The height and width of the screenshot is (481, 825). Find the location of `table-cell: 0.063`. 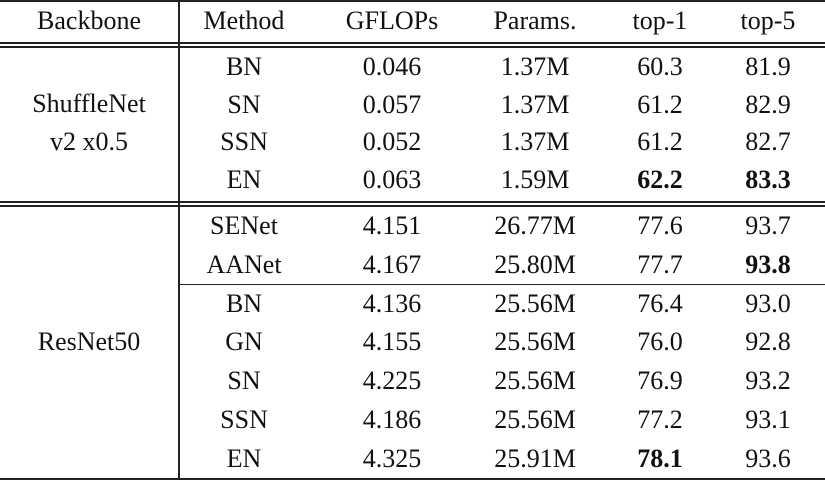

table-cell: 0.063 is located at coordinates (392, 179).